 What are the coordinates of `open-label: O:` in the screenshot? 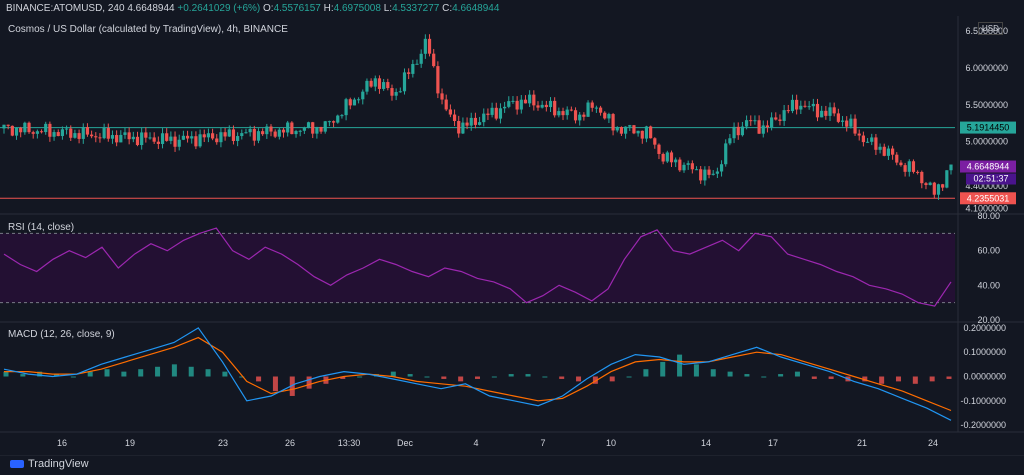 It's located at (268, 8).